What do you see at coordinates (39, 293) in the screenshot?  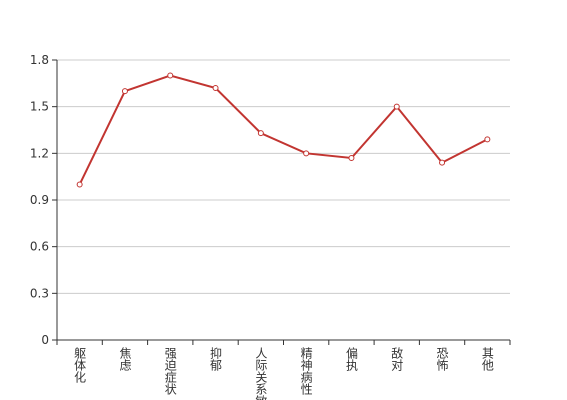 I see `y-tick-label: 0.3` at bounding box center [39, 293].